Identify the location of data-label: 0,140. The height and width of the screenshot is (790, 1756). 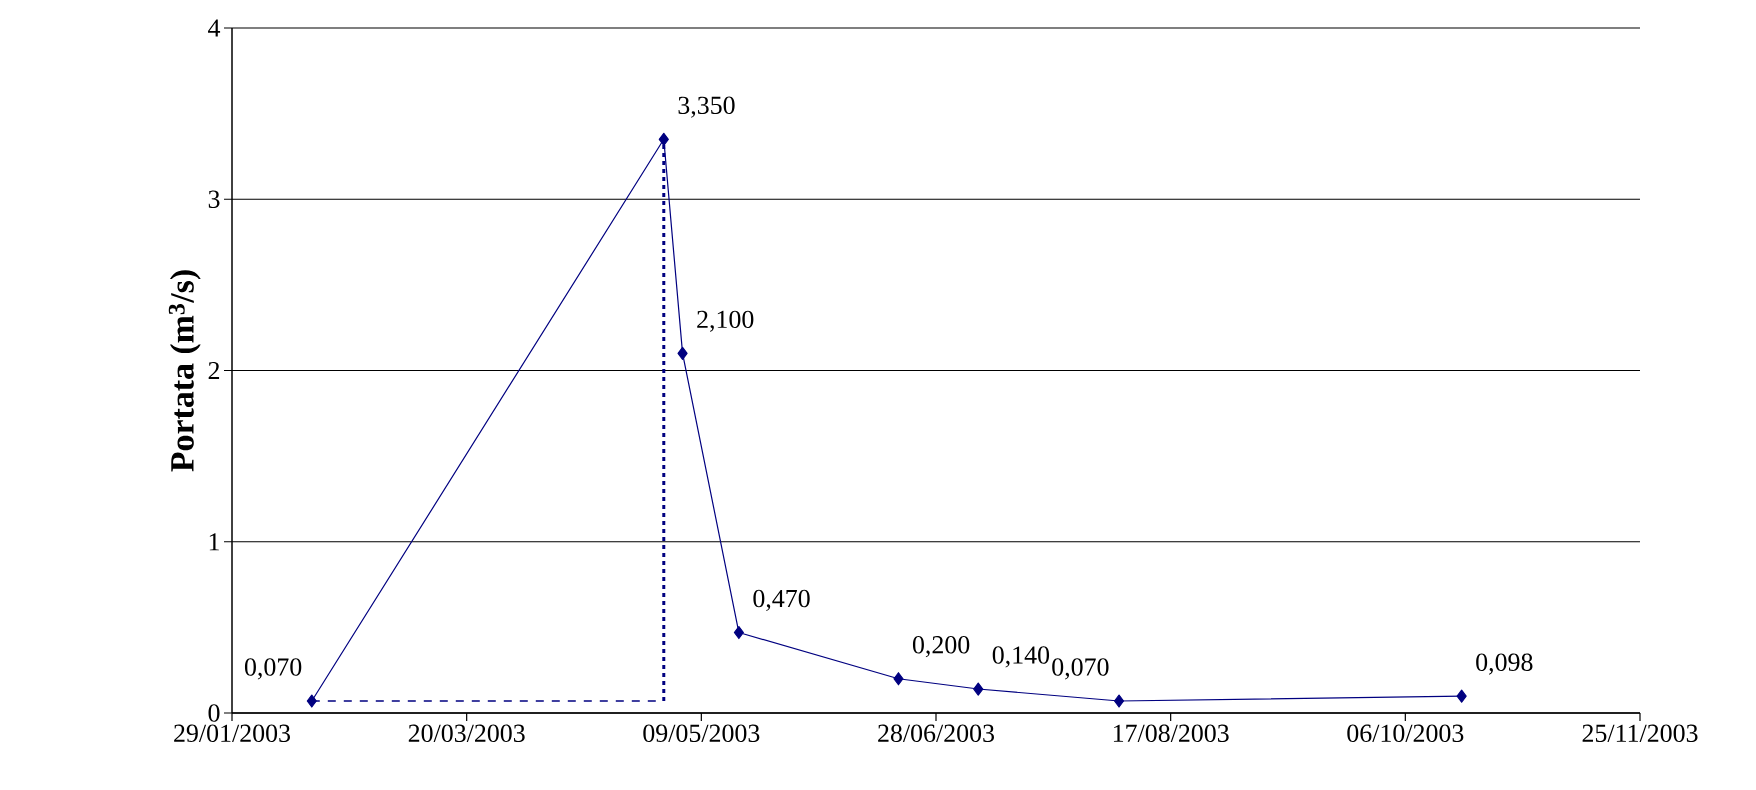
(1021, 657).